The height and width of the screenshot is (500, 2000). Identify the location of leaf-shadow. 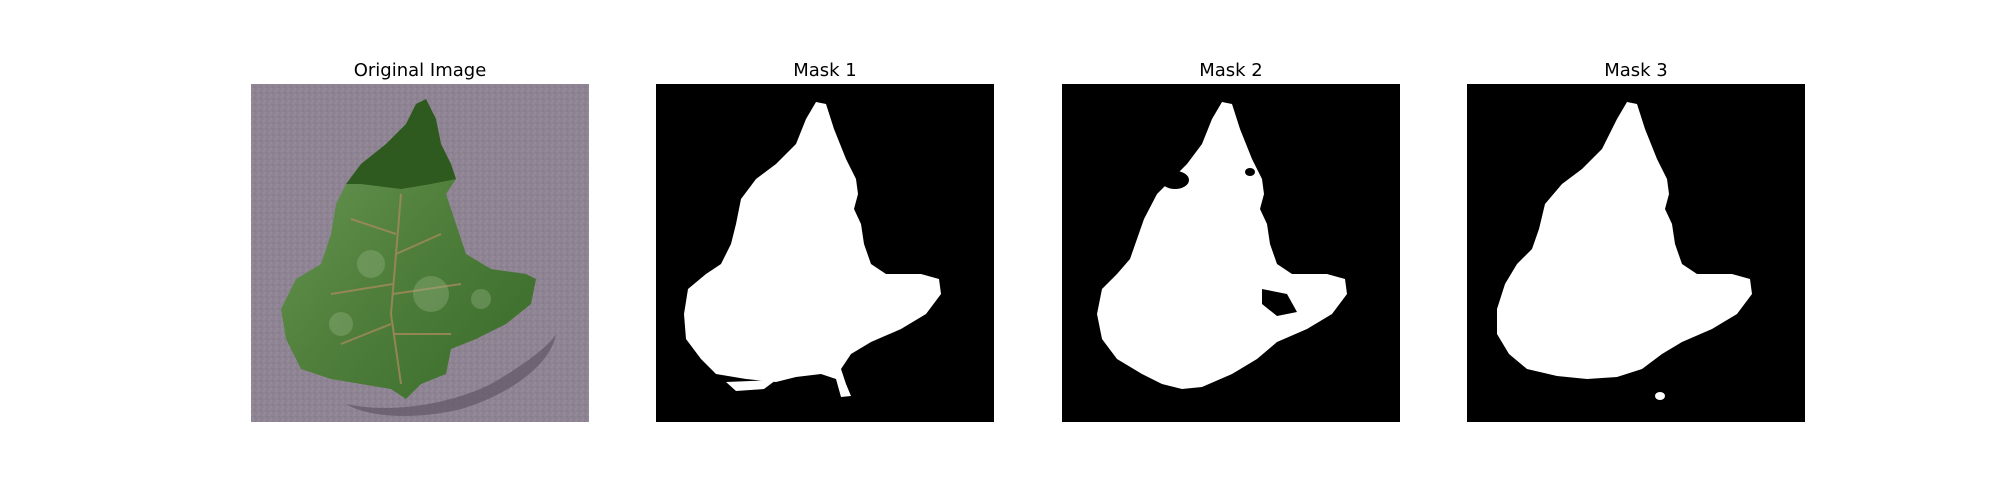
(451, 375).